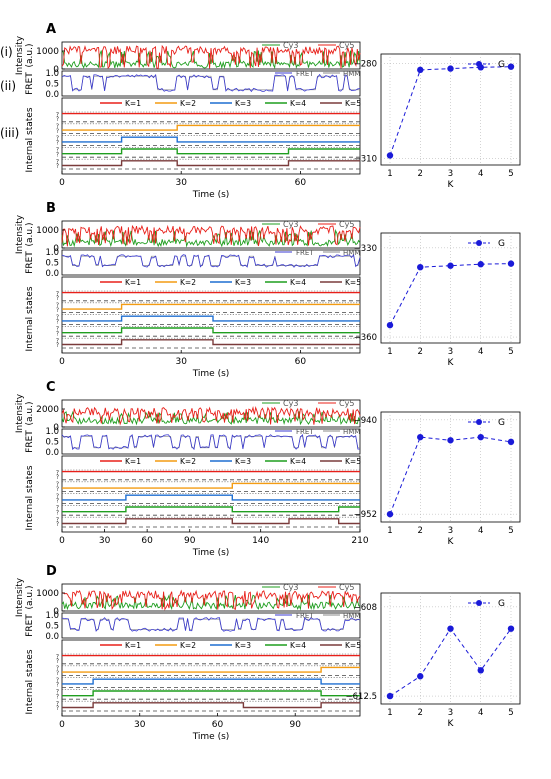  I want to click on legend-k3-label: K=3, so click(243, 103).